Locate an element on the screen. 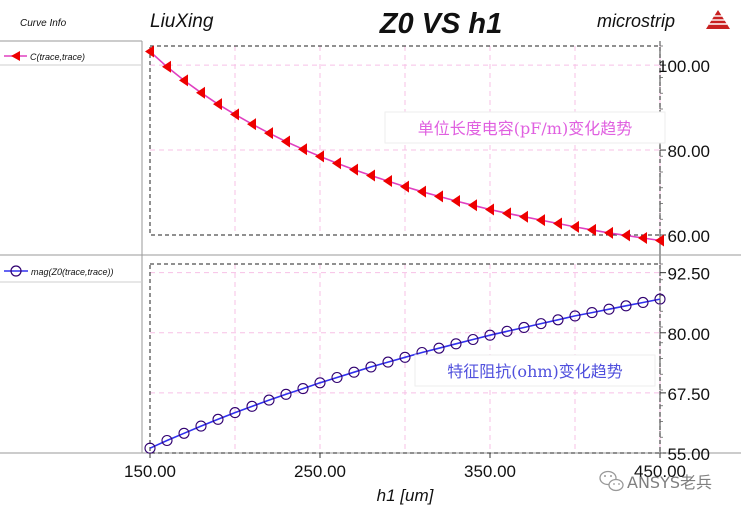 Image resolution: width=741 pixels, height=510 pixels. y-tick-label: 60.00 is located at coordinates (688, 236).